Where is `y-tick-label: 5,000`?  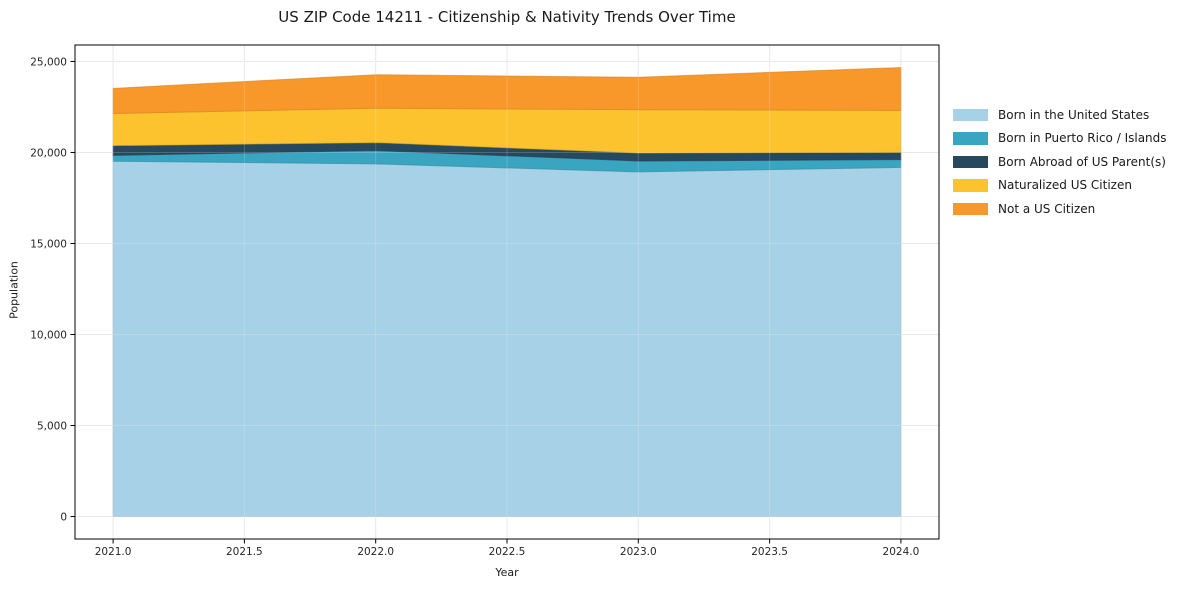
y-tick-label: 5,000 is located at coordinates (52, 426).